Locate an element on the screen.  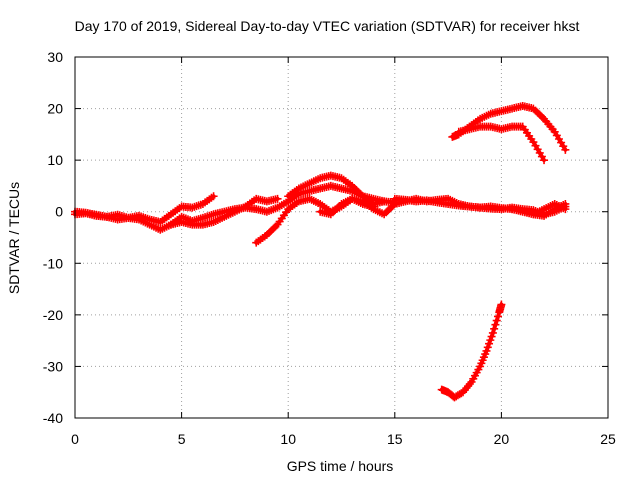
y-tick-label: -30 is located at coordinates (53, 366).